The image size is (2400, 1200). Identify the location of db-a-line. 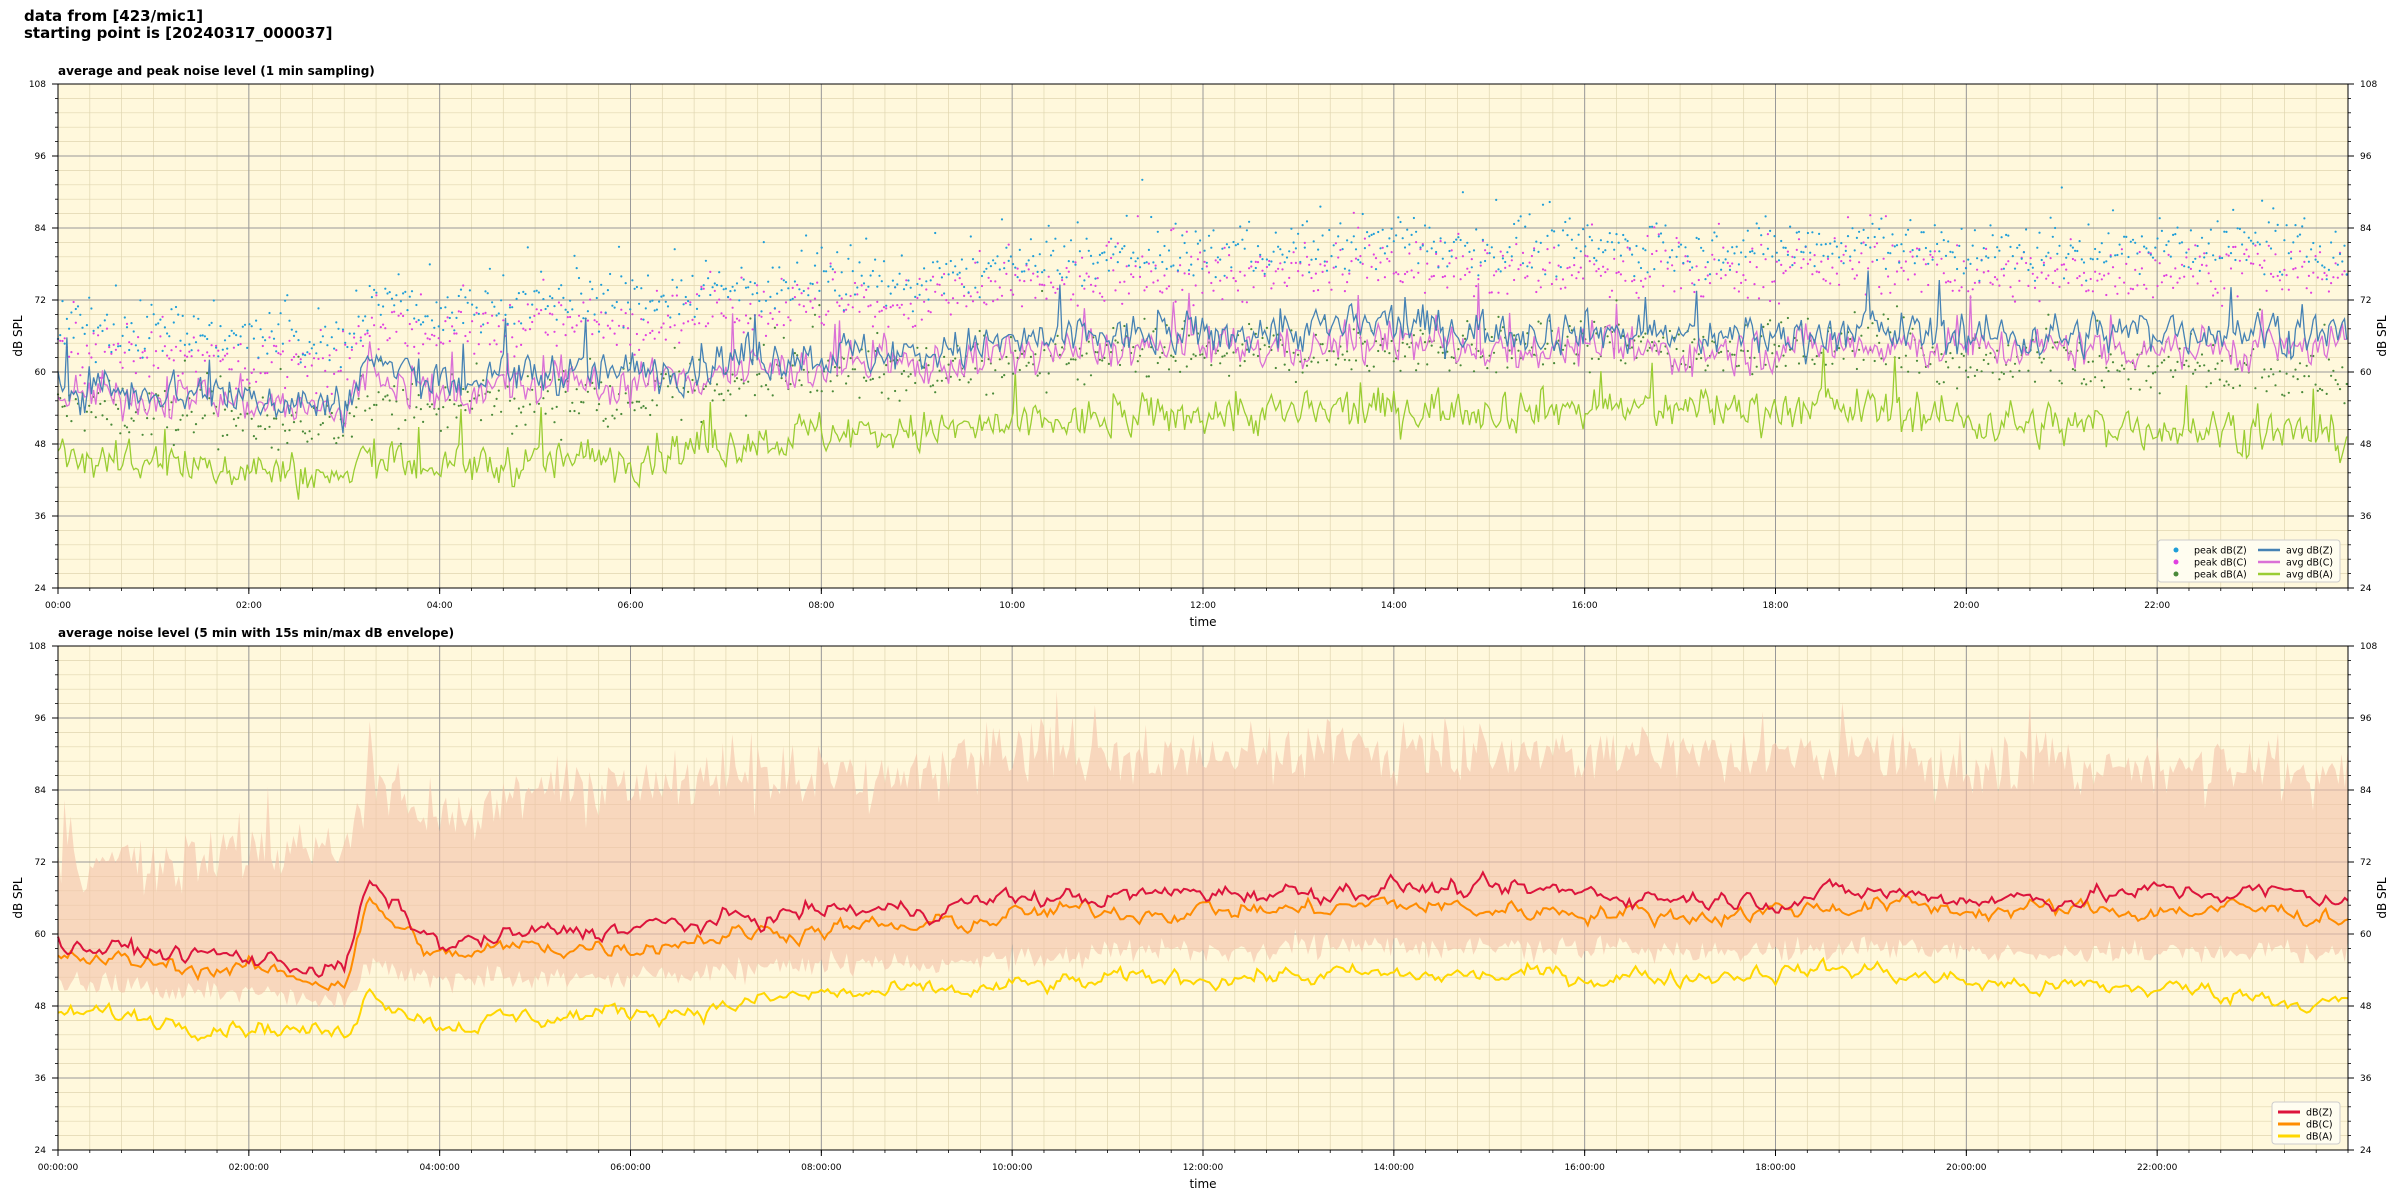
(1203, 999).